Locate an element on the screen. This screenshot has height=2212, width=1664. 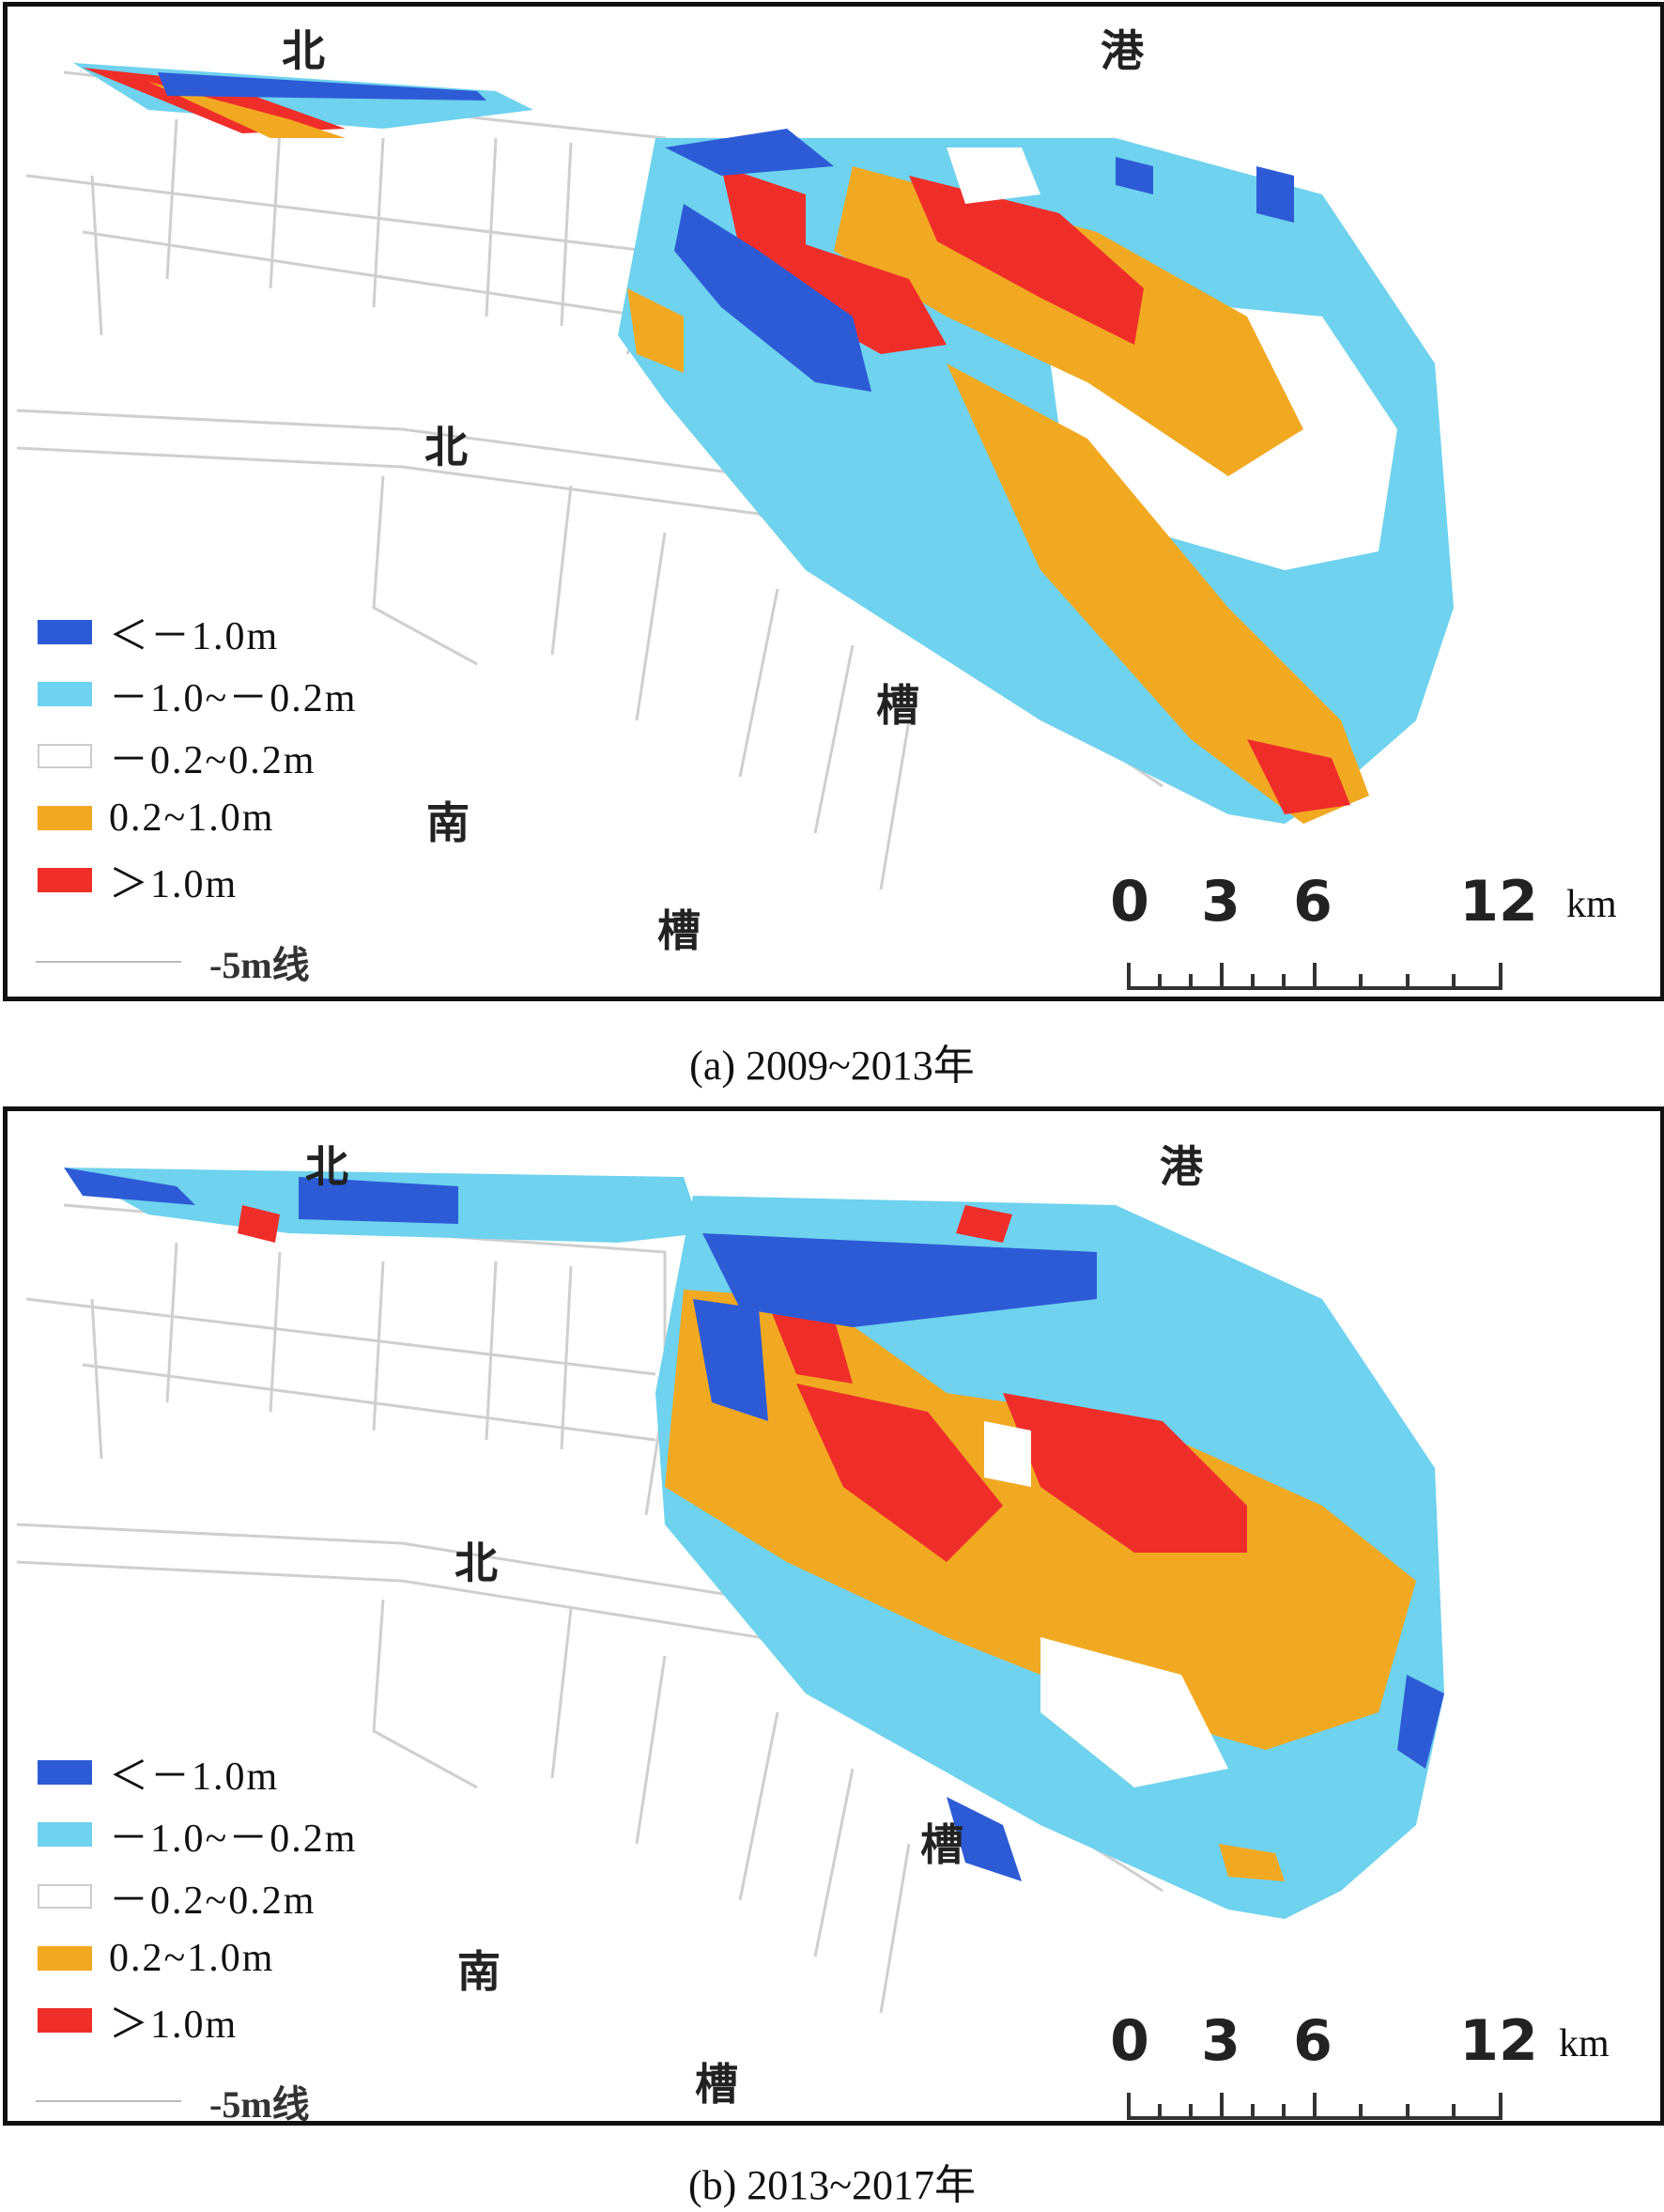
caption-b: (b) 2013~2017年 is located at coordinates (832, 2185).